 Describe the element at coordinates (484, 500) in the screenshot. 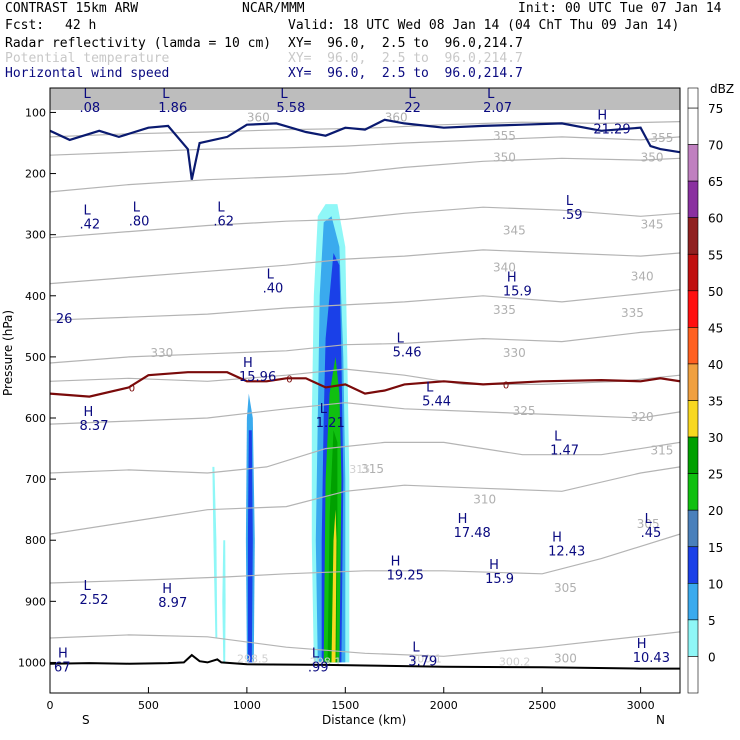

I see `theta-label: 310` at that location.